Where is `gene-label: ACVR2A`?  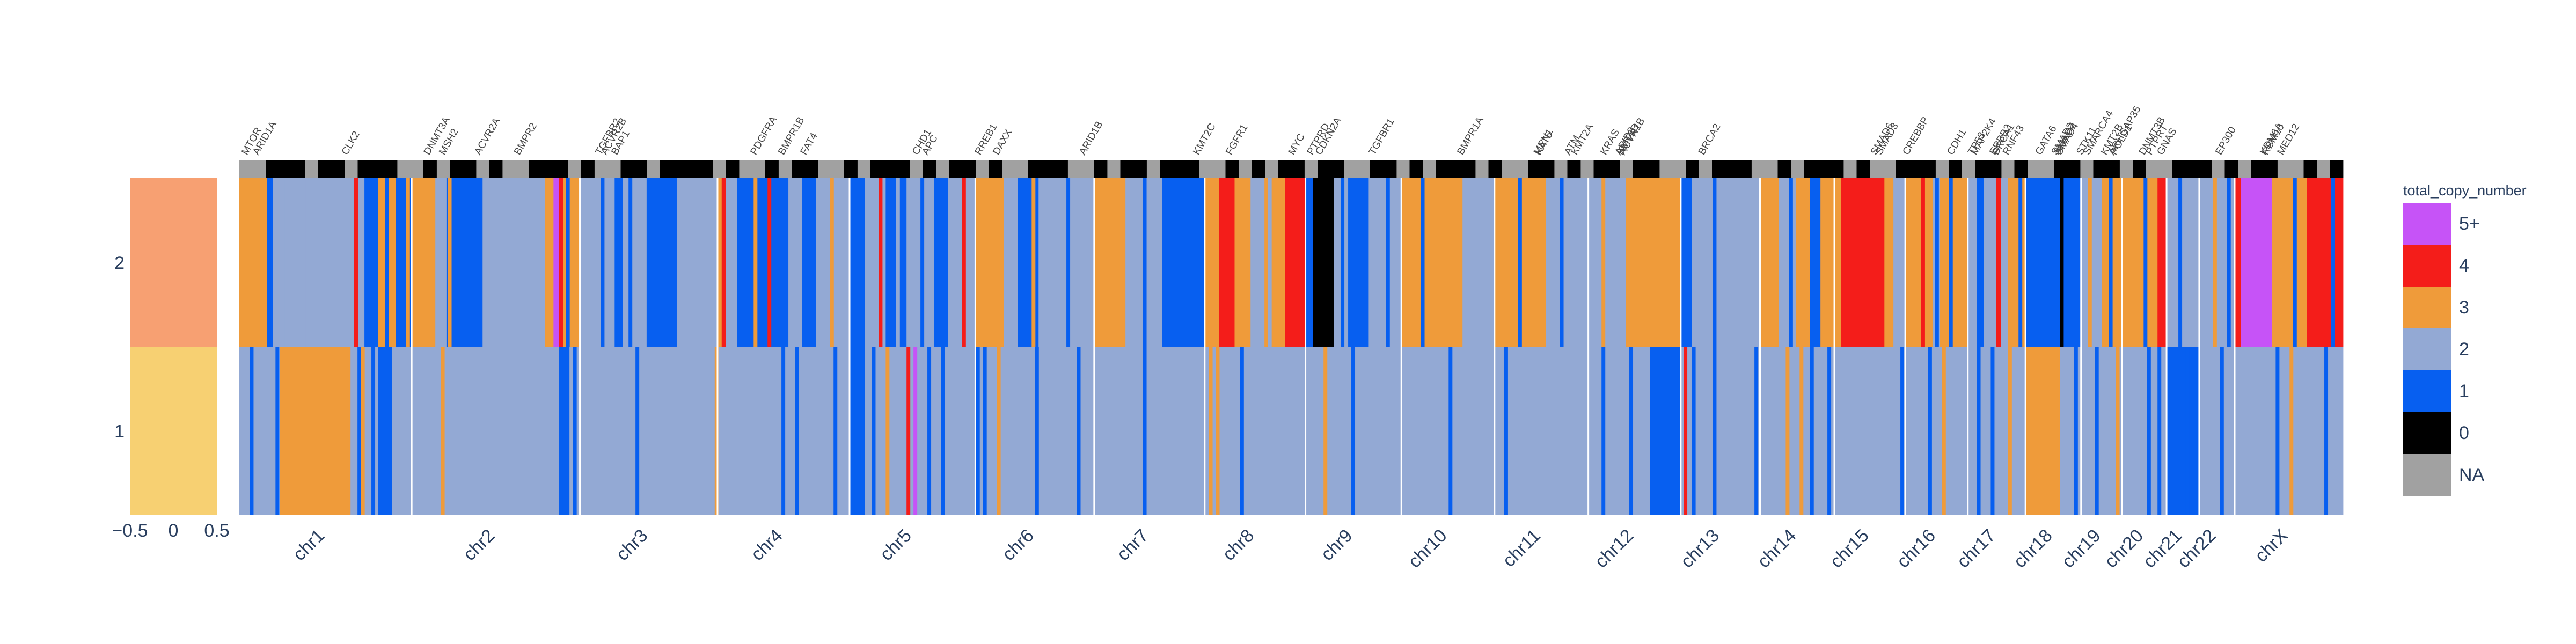 gene-label: ACVR2A is located at coordinates (487, 136).